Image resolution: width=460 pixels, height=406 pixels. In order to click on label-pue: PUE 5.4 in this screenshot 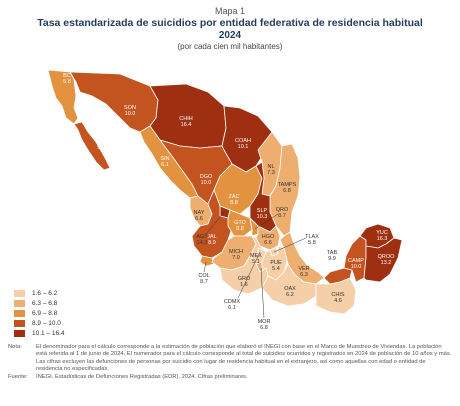, I will do `click(276, 266)`.